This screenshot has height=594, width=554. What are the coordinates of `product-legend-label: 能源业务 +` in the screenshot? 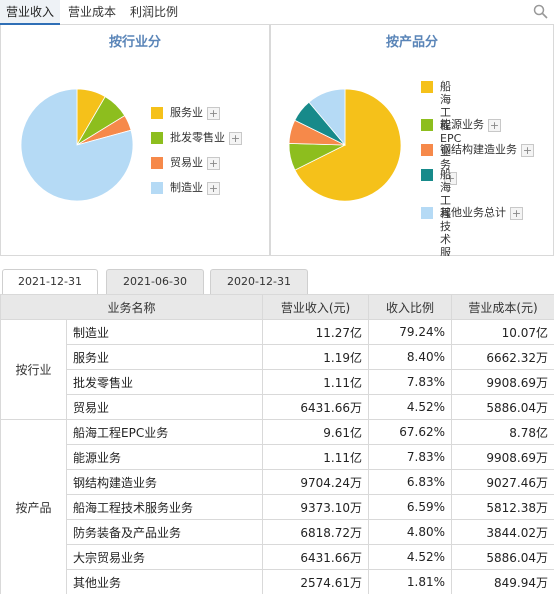 It's located at (470, 125).